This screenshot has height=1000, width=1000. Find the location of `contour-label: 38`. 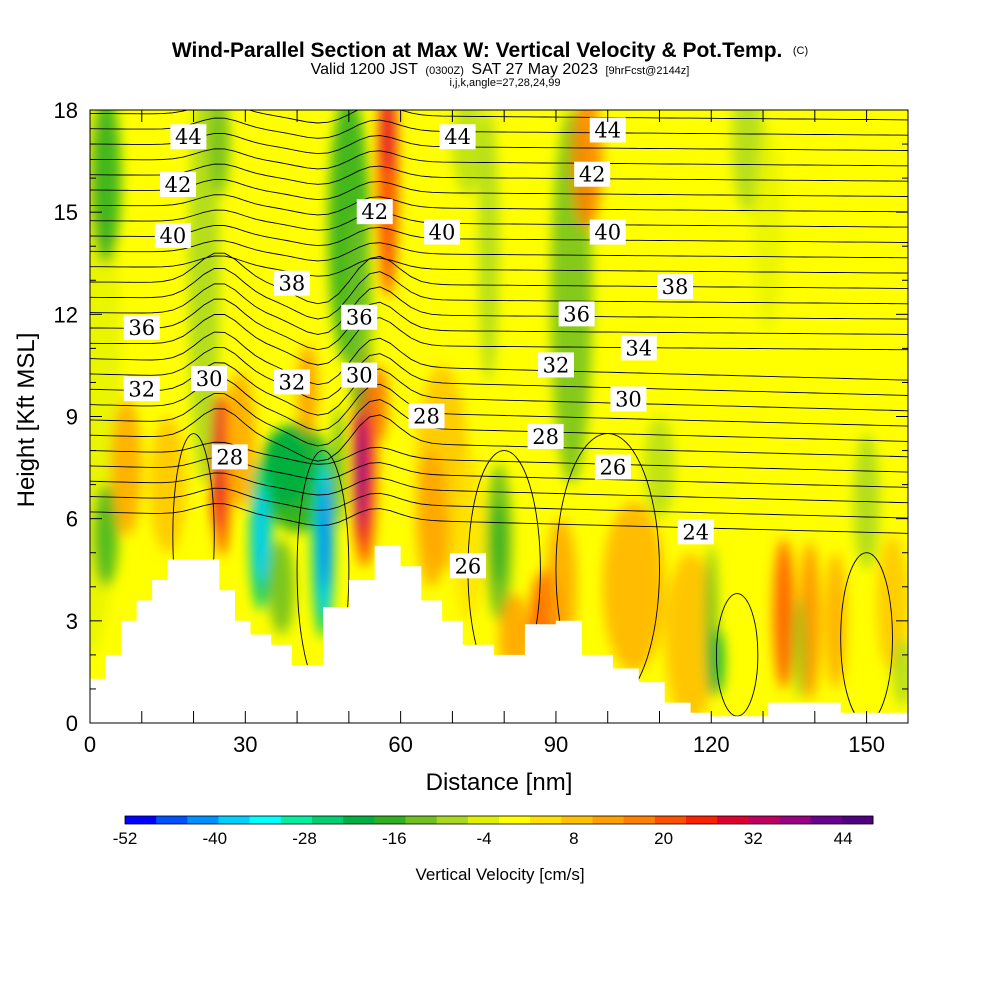

contour-label: 38 is located at coordinates (675, 287).